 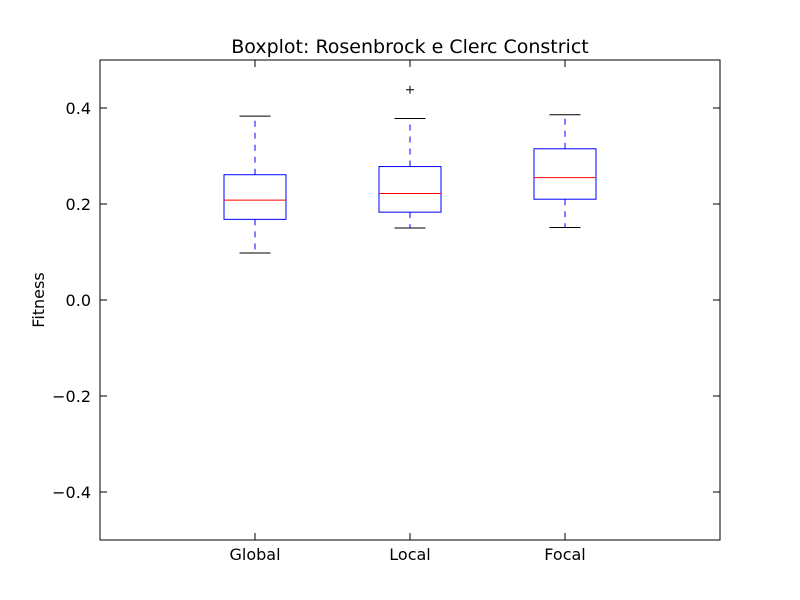 I want to click on y-tick-label: −0.2, so click(x=71, y=396).